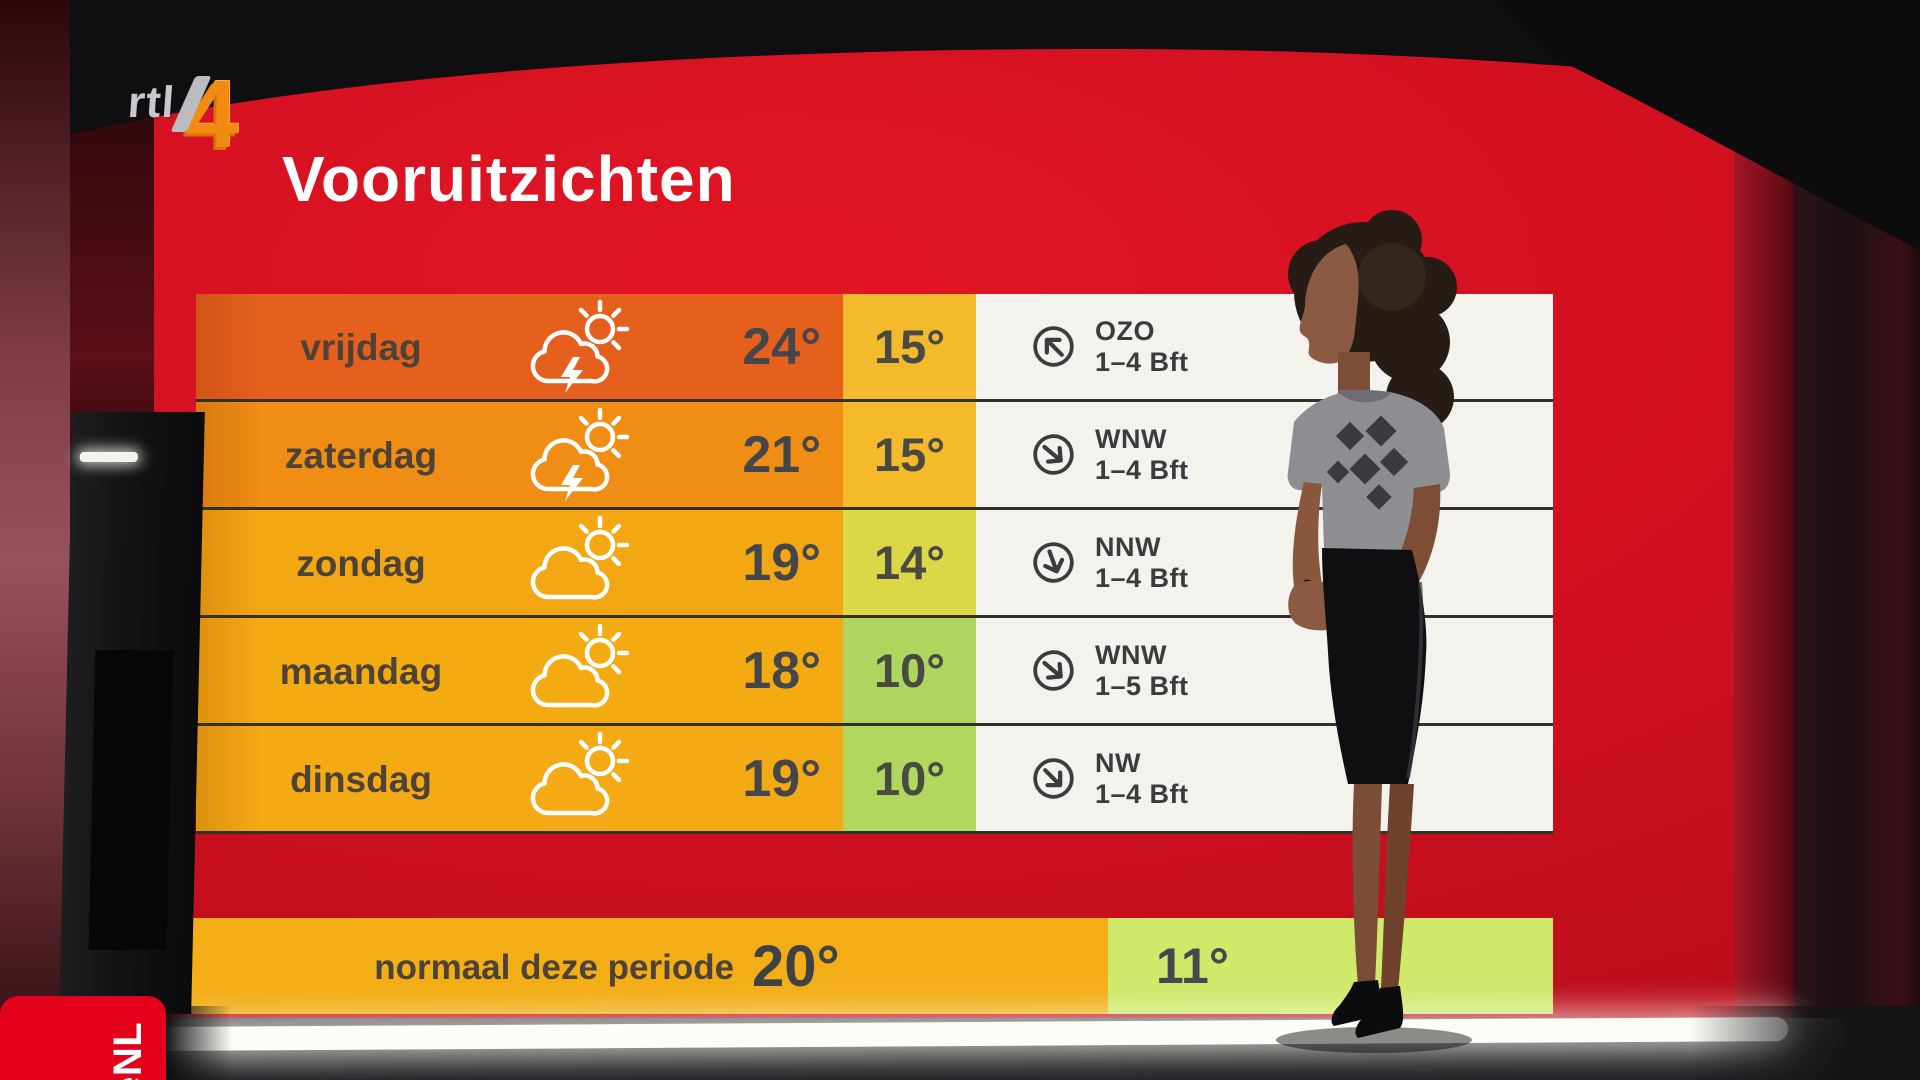  Describe the element at coordinates (781, 670) in the screenshot. I see `high-temp: 18°` at that location.